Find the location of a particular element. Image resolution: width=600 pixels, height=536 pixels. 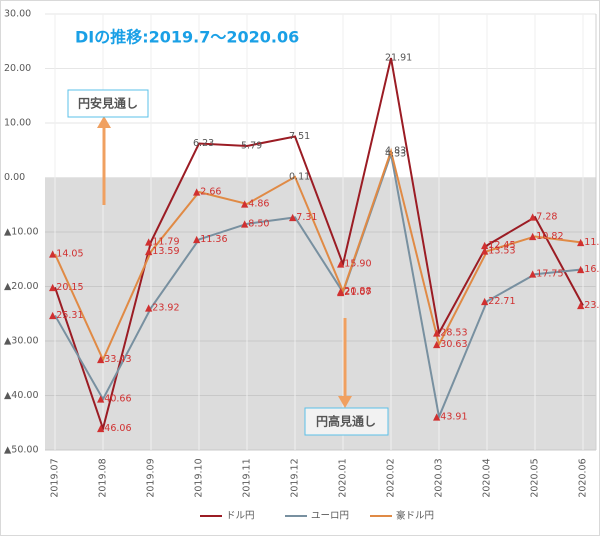

legend-label: 豪ドル円 is located at coordinates (415, 516).